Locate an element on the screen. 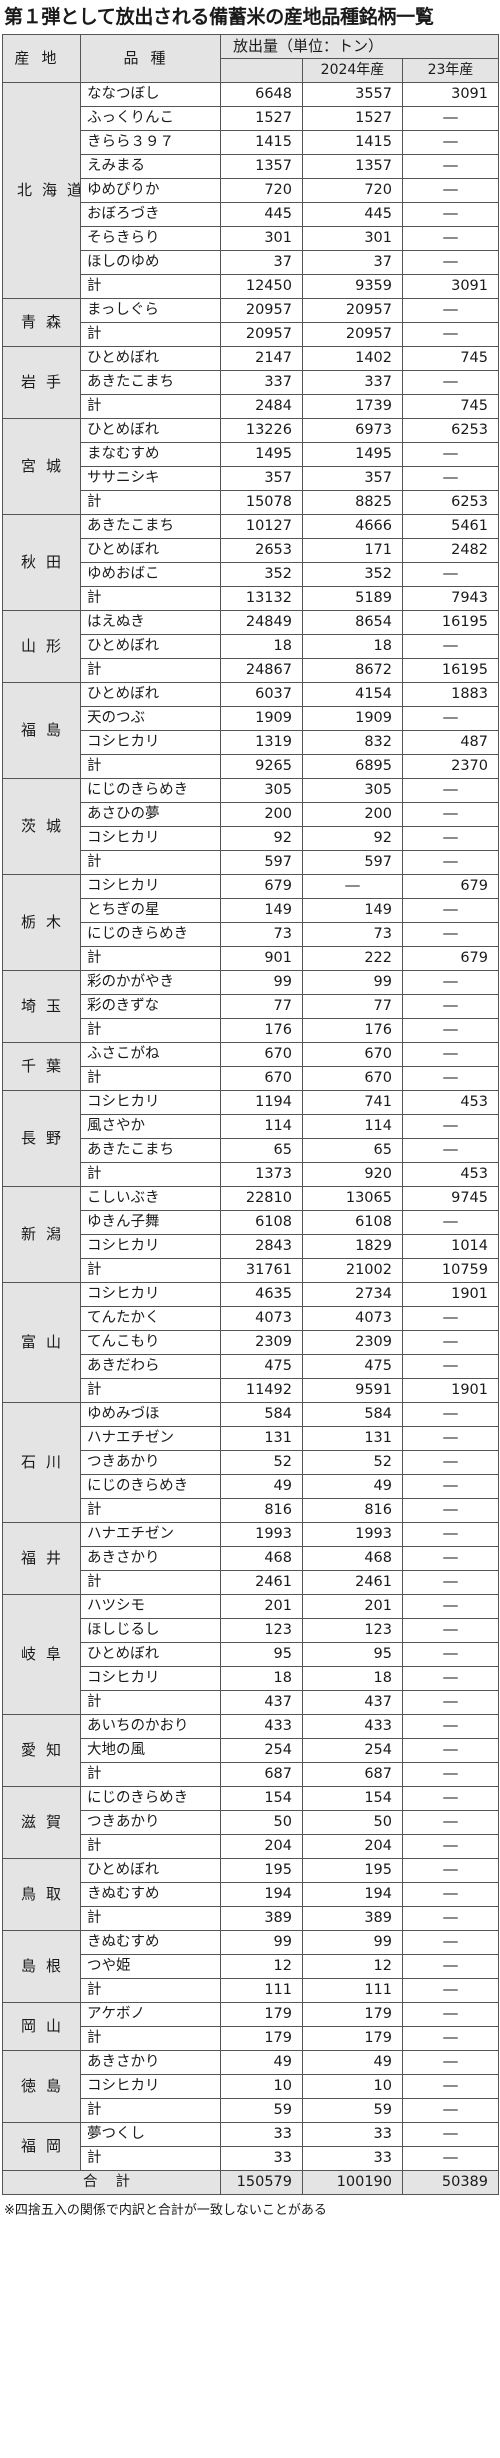 This screenshot has width=500, height=2458. table-row: 北海道ななつぼし664835573091 is located at coordinates (251, 190).